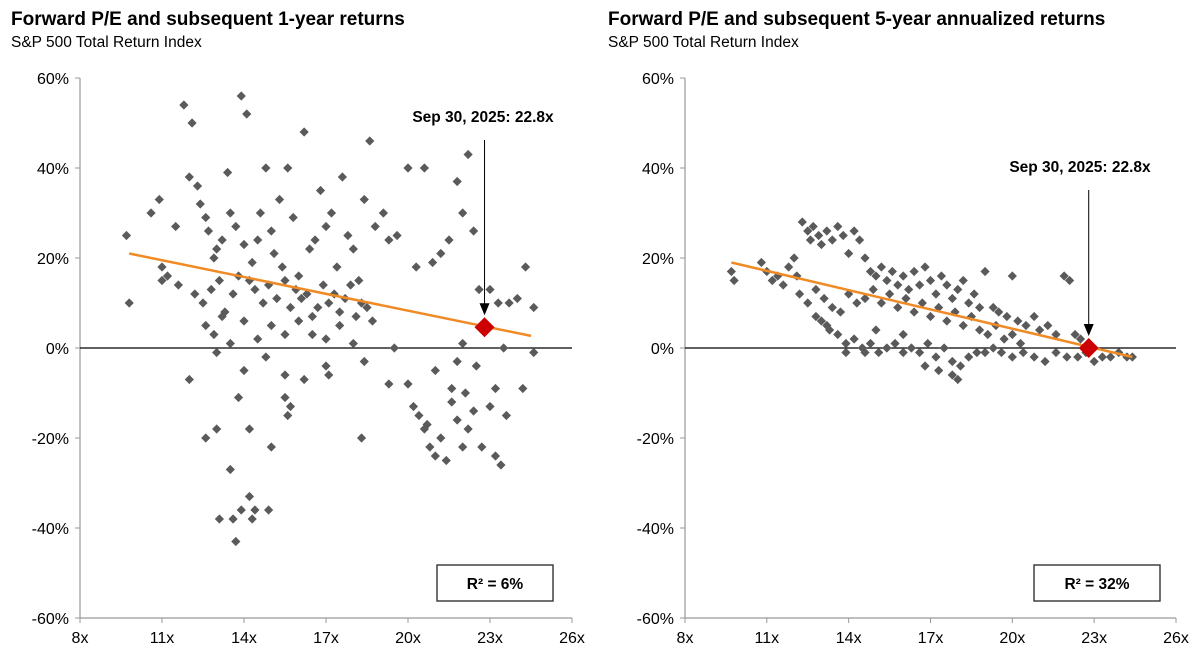  I want to click on y-tick-label: 60%, so click(53, 79).